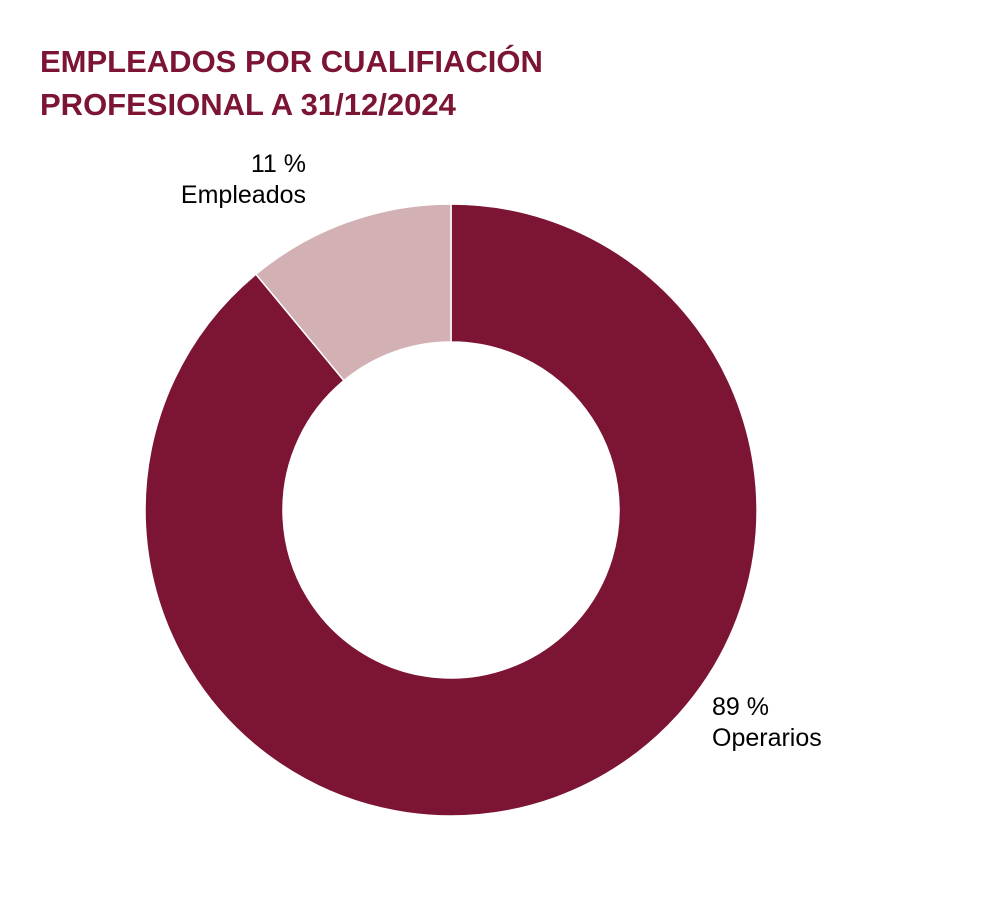  I want to click on slice-value-empleados: 11 %, so click(278, 164).